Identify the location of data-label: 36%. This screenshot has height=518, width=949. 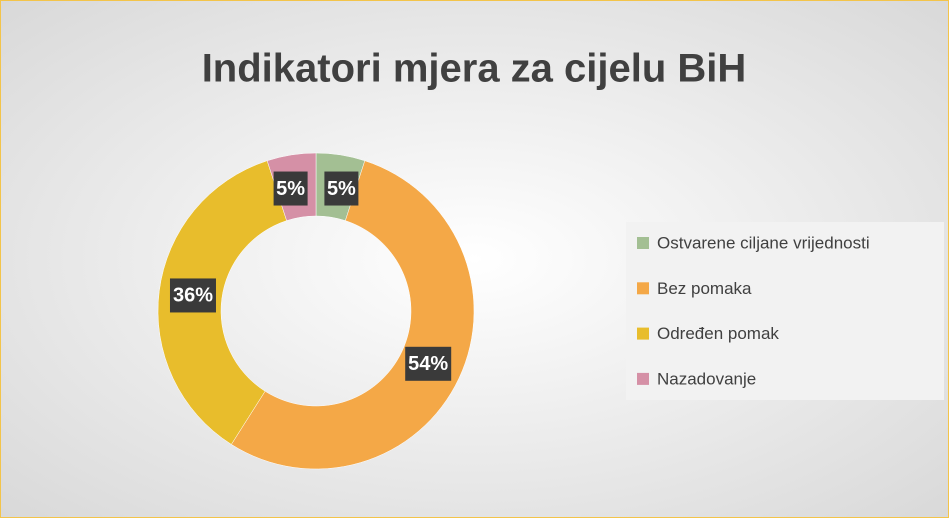
(193, 296).